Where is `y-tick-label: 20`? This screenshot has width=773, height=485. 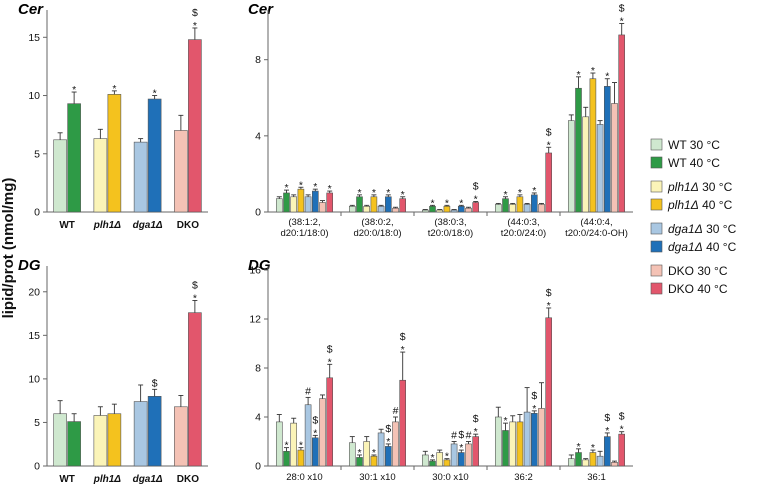
y-tick-label: 20 is located at coordinates (34, 292).